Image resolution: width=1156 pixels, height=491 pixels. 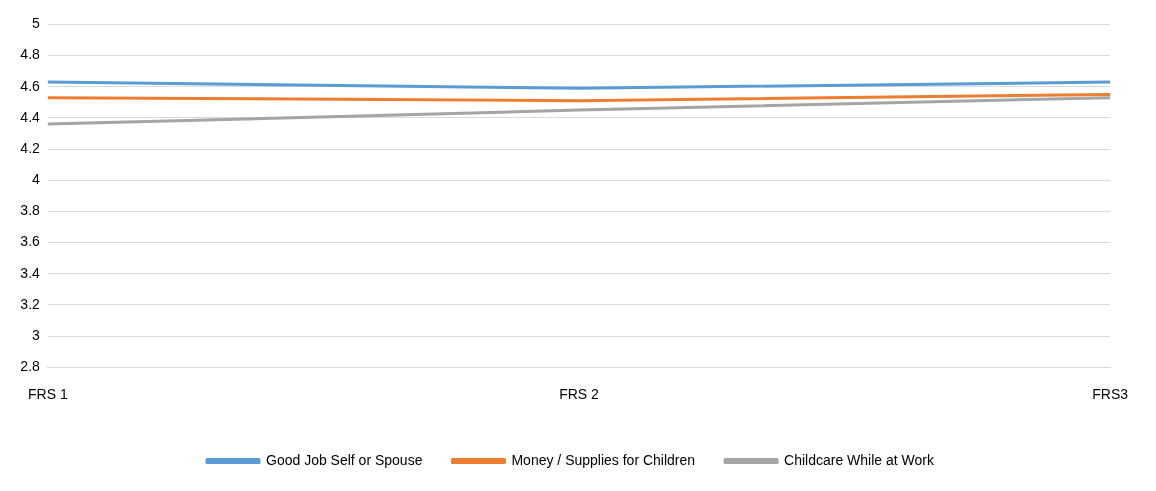 I want to click on legend-label: Good Job Self or Spouse, so click(x=344, y=459).